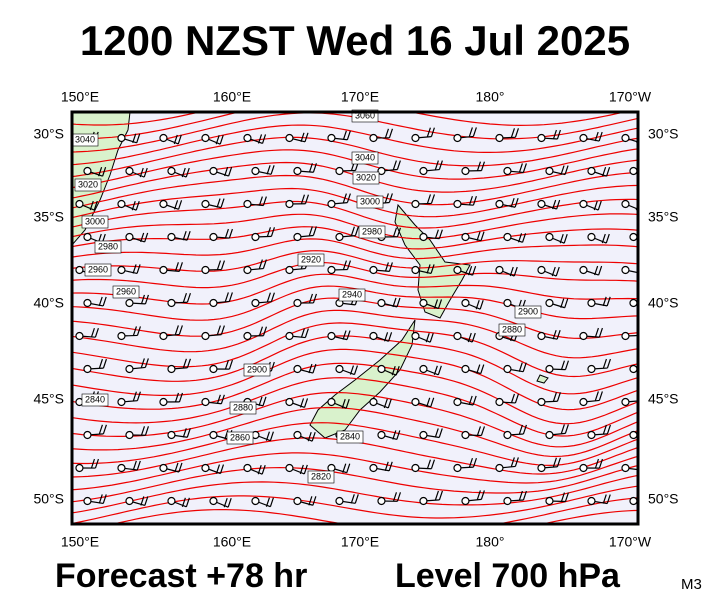 The height and width of the screenshot is (600, 711). What do you see at coordinates (355, 40) in the screenshot?
I see `map-title: 1200 NZST Wed 16 Jul 2025` at bounding box center [355, 40].